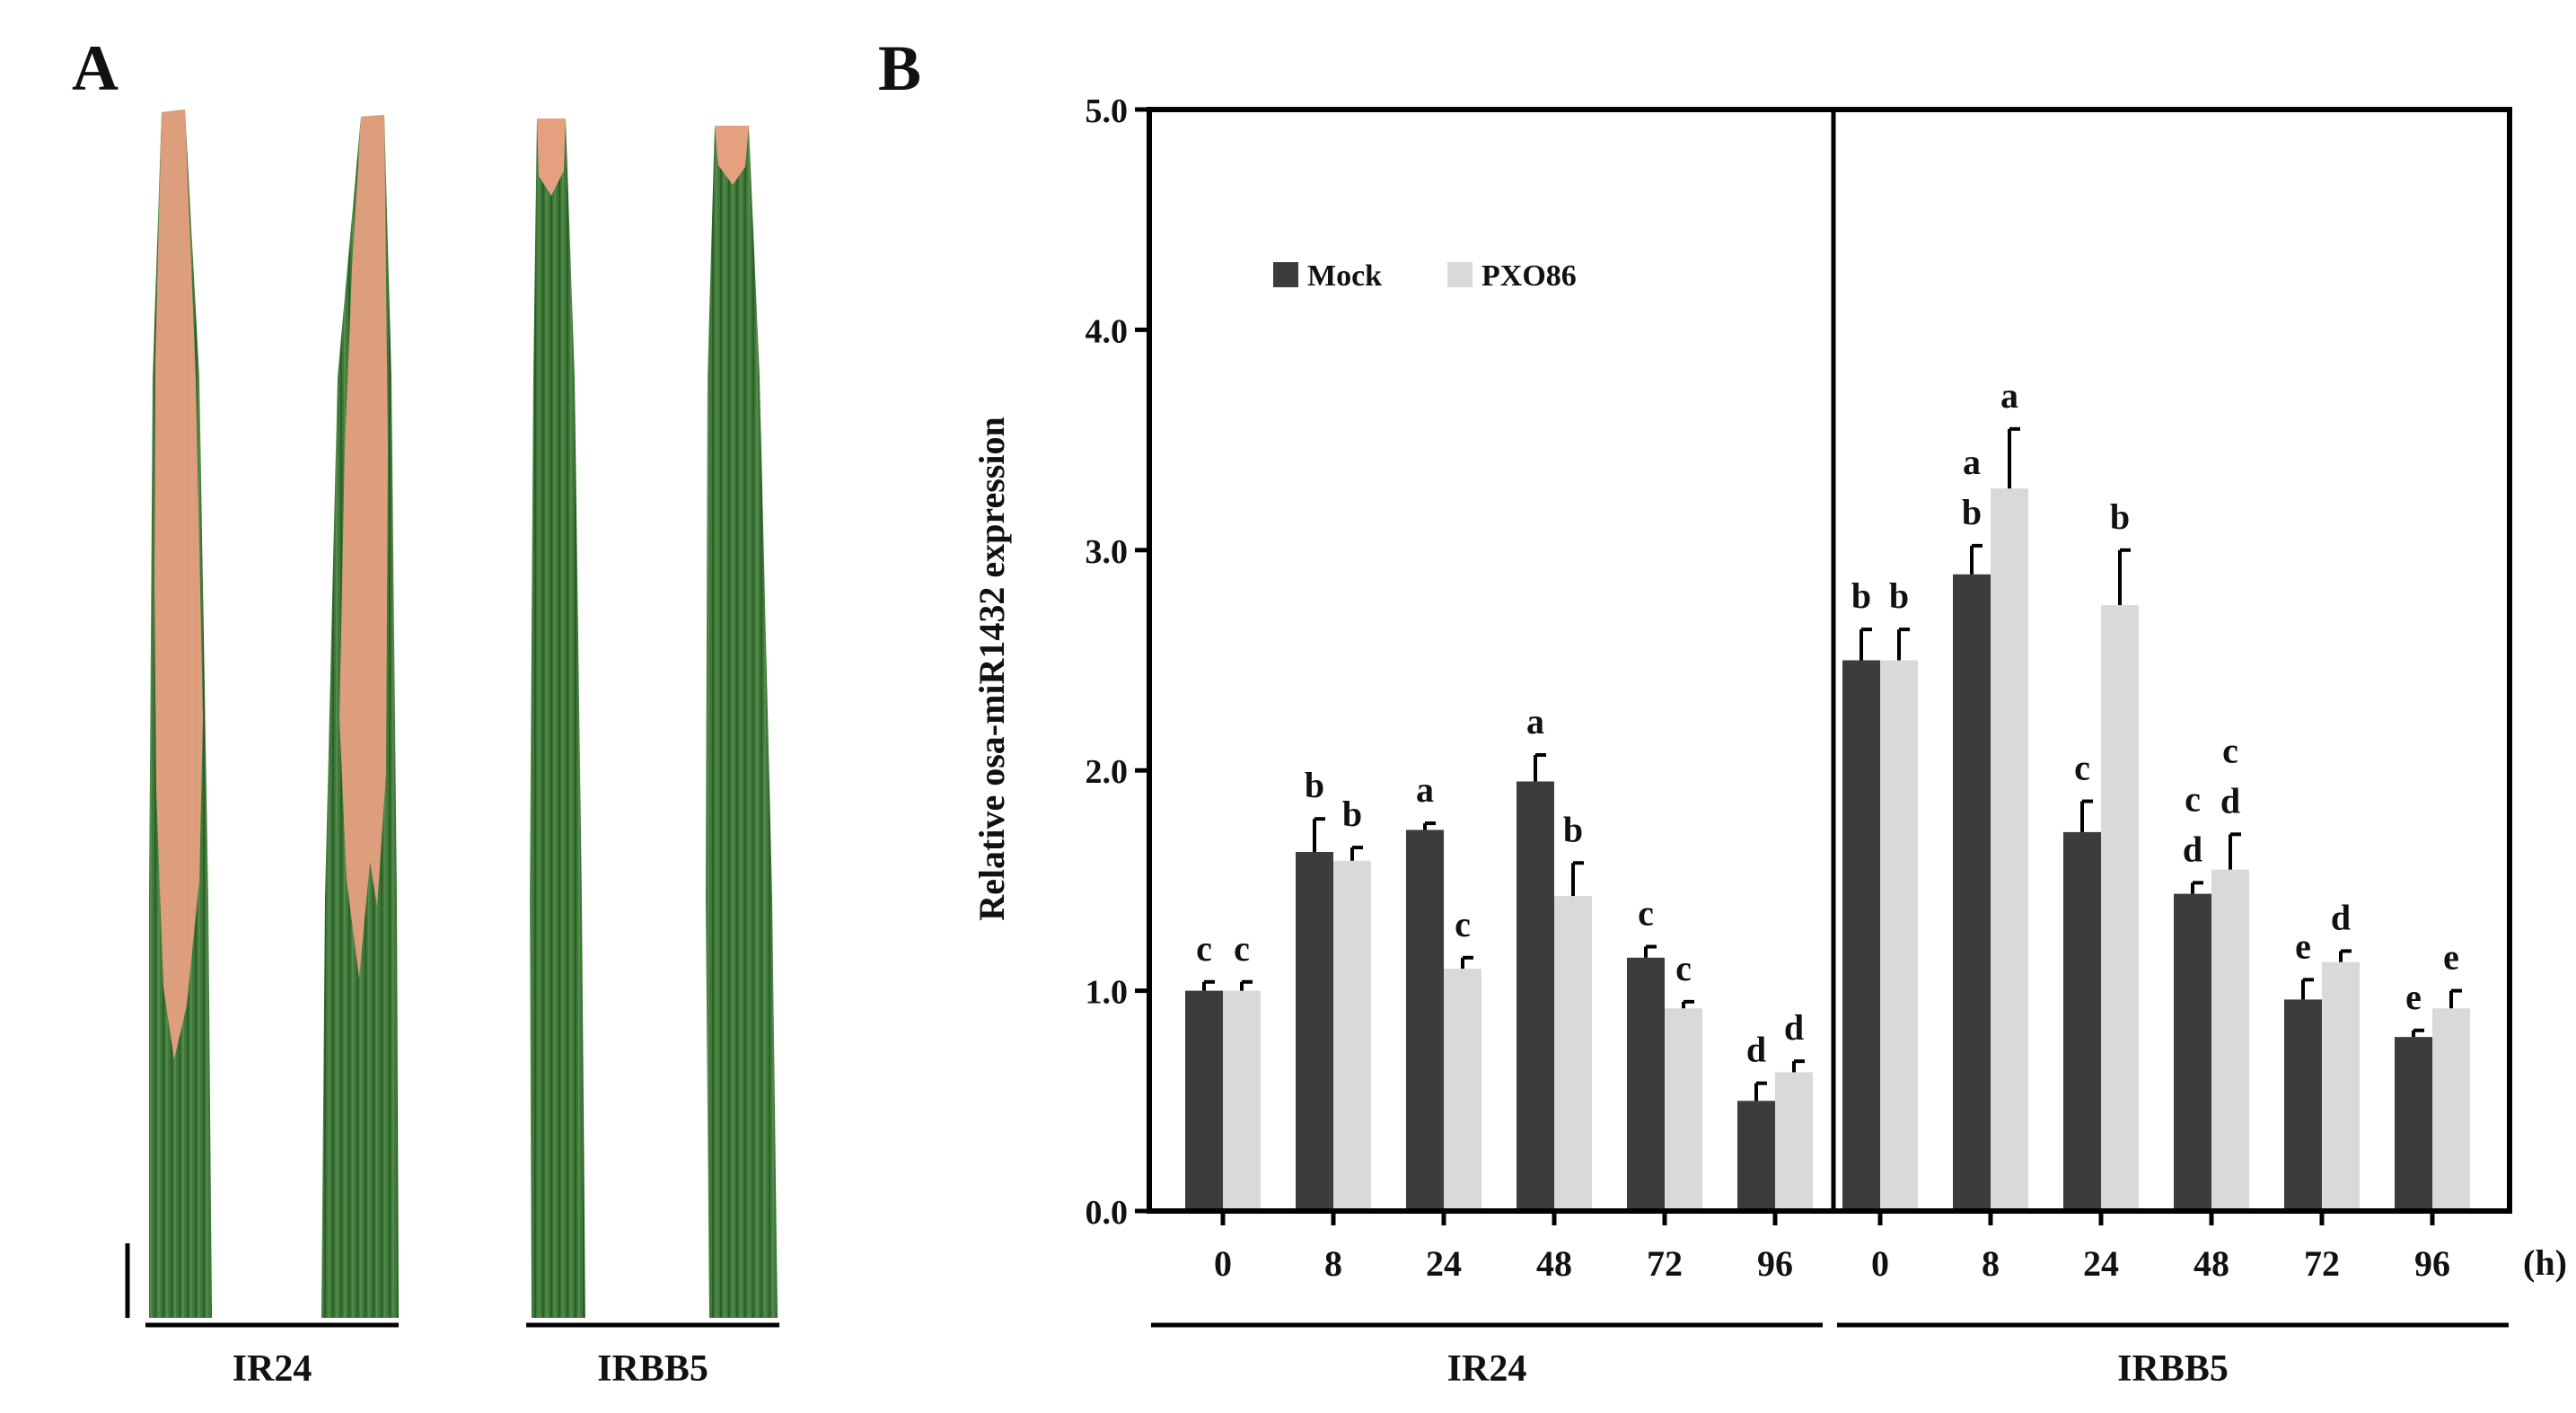 The width and height of the screenshot is (2576, 1413). What do you see at coordinates (1107, 111) in the screenshot?
I see `y-tick-label: 5.0` at bounding box center [1107, 111].